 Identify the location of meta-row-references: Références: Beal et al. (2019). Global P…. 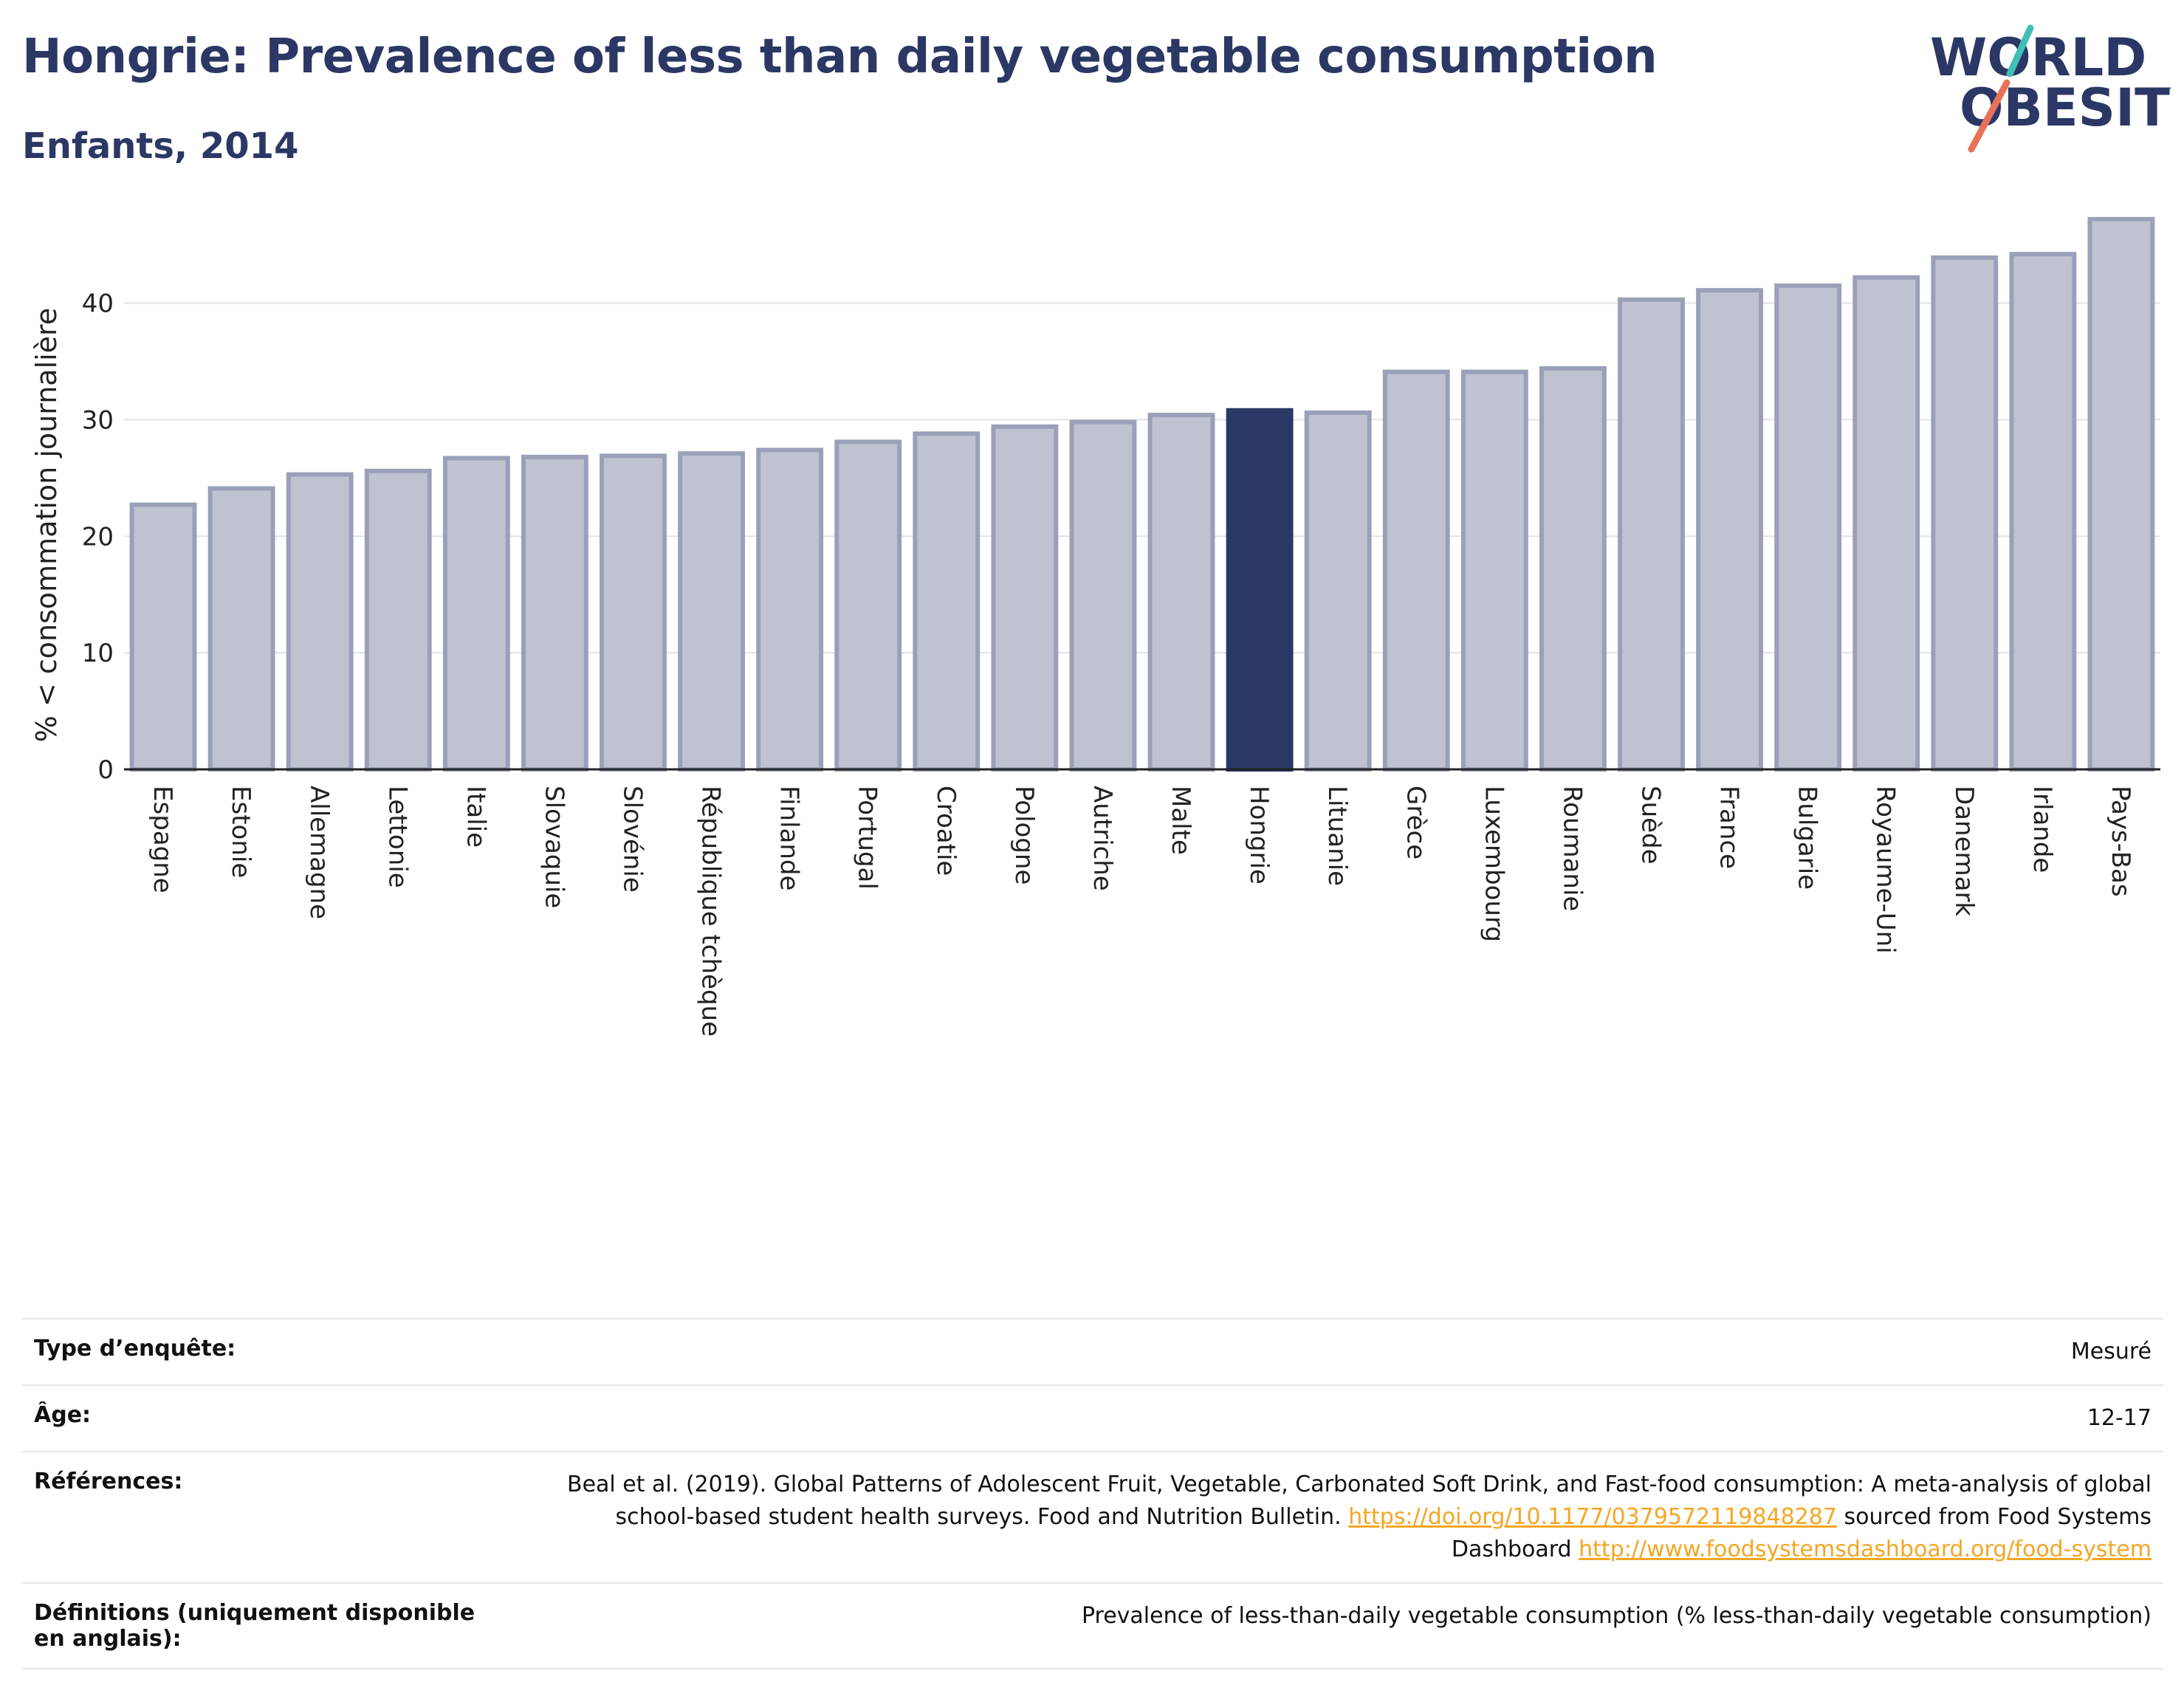
(1093, 1517).